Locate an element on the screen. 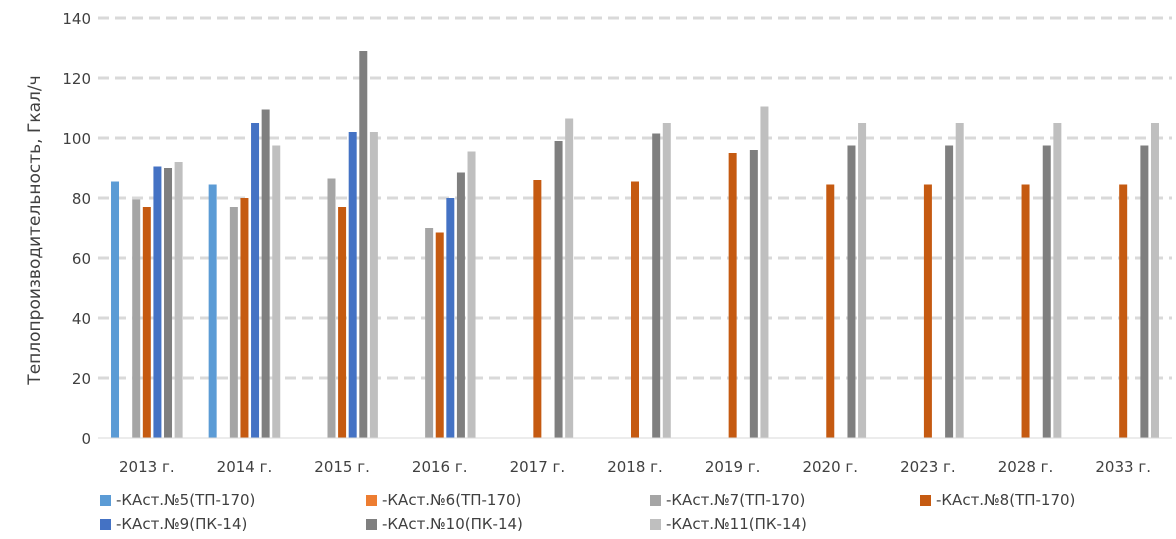 The image size is (1176, 539). y-tick-label: 60 is located at coordinates (81, 259).